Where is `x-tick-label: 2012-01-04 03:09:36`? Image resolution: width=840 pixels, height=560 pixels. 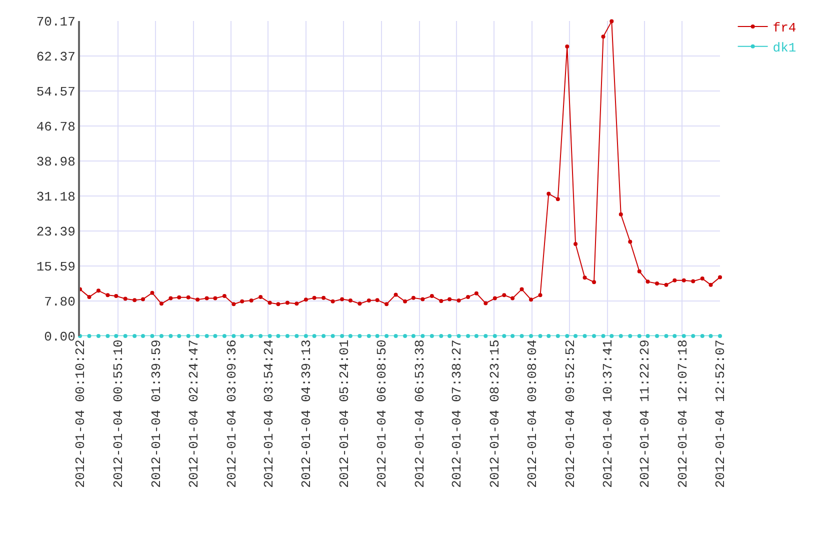 x-tick-label: 2012-01-04 03:09:36 is located at coordinates (232, 414).